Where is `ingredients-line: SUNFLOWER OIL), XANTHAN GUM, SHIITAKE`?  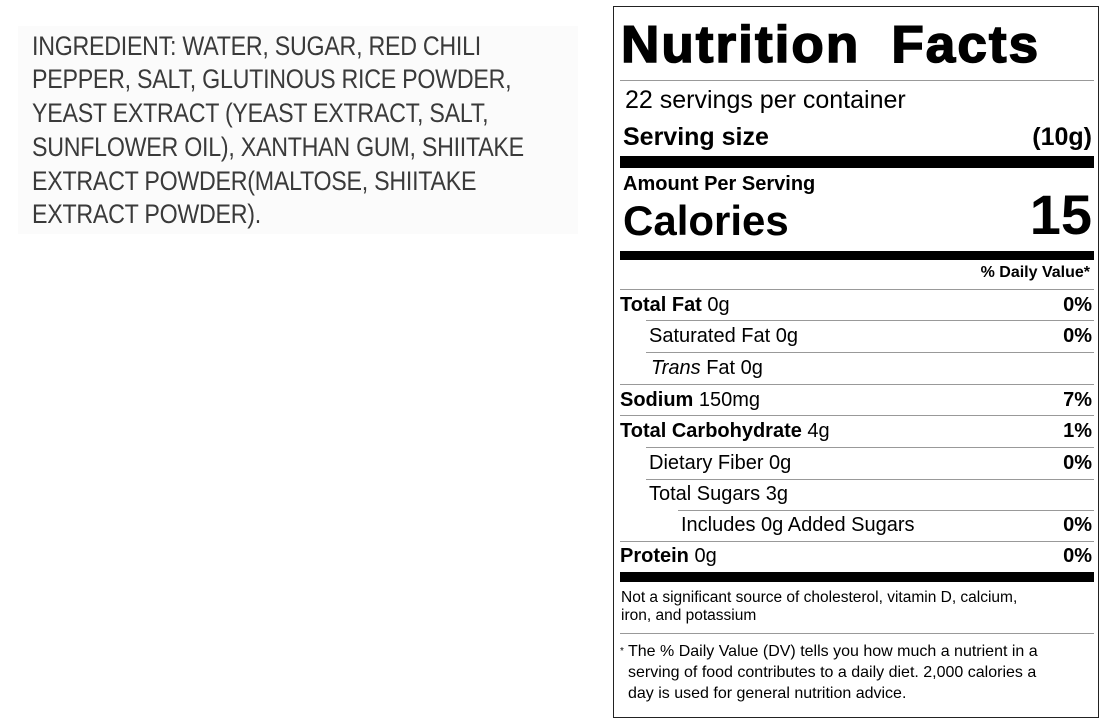 ingredients-line: SUNFLOWER OIL), XANTHAN GUM, SHIITAKE is located at coordinates (278, 147).